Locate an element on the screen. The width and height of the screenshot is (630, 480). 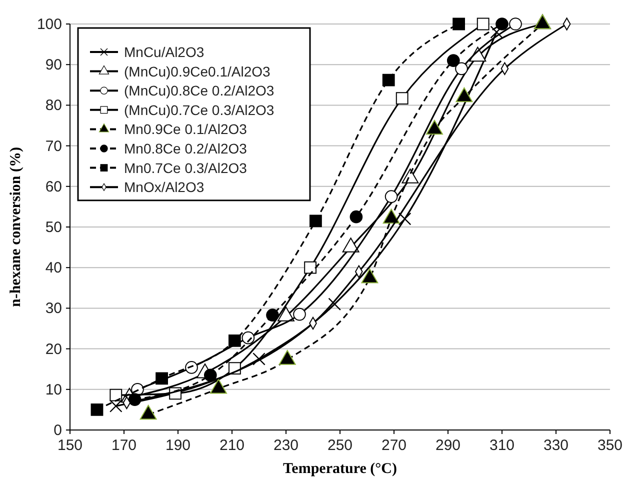
x-tick-label: 270 is located at coordinates (394, 445).